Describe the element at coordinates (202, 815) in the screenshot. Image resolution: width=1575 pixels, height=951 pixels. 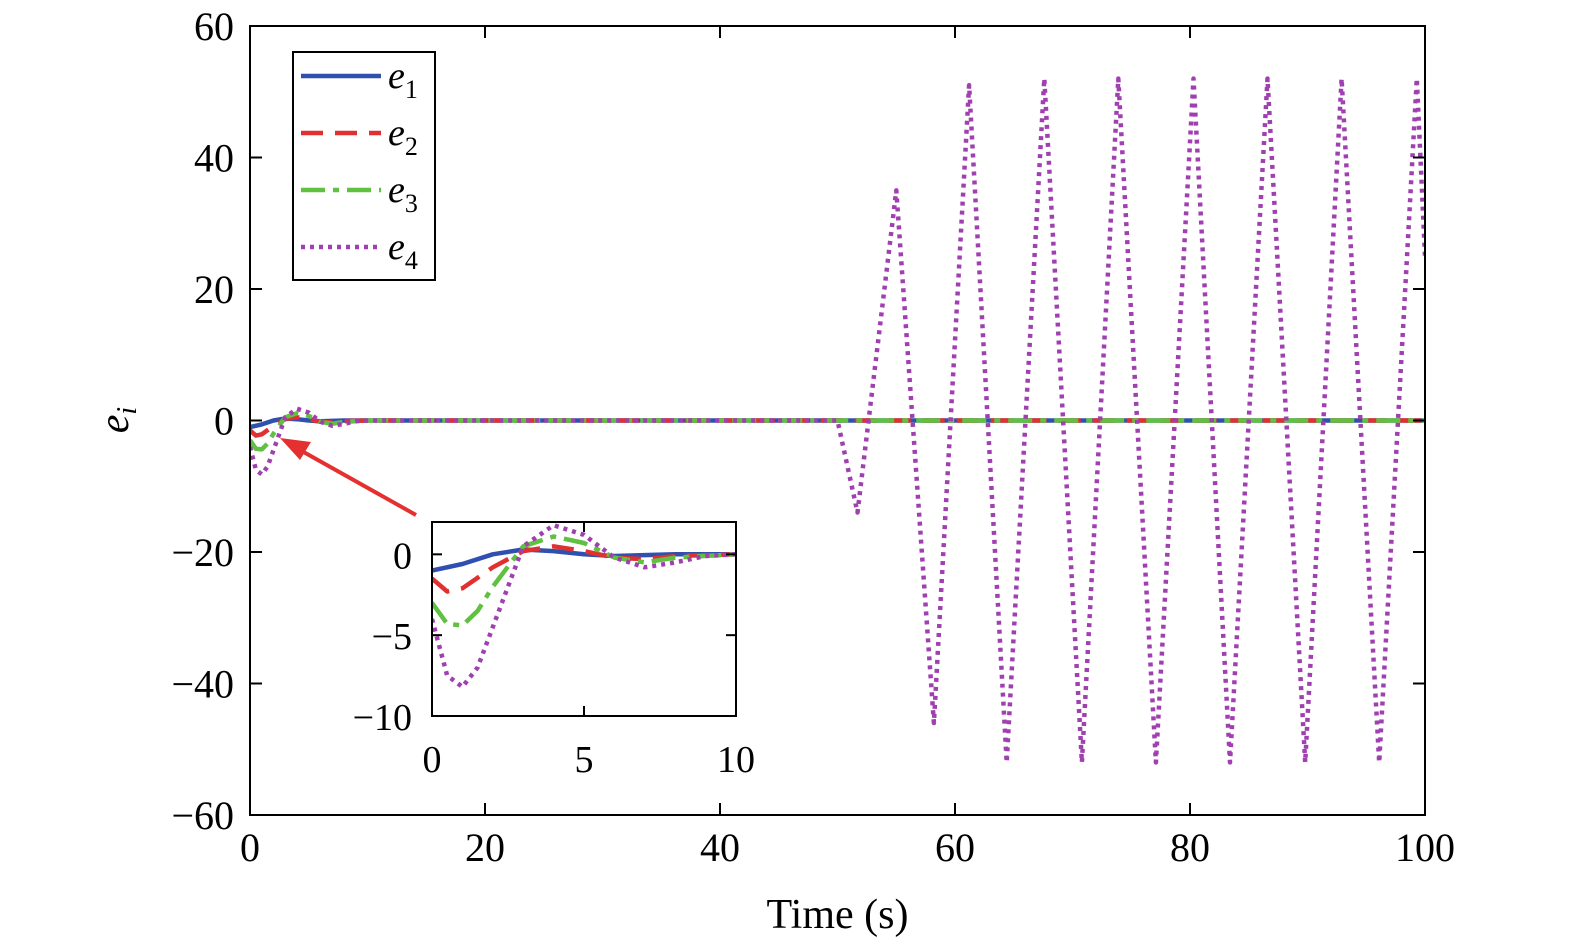
I see `y-tick-label: −60` at that location.